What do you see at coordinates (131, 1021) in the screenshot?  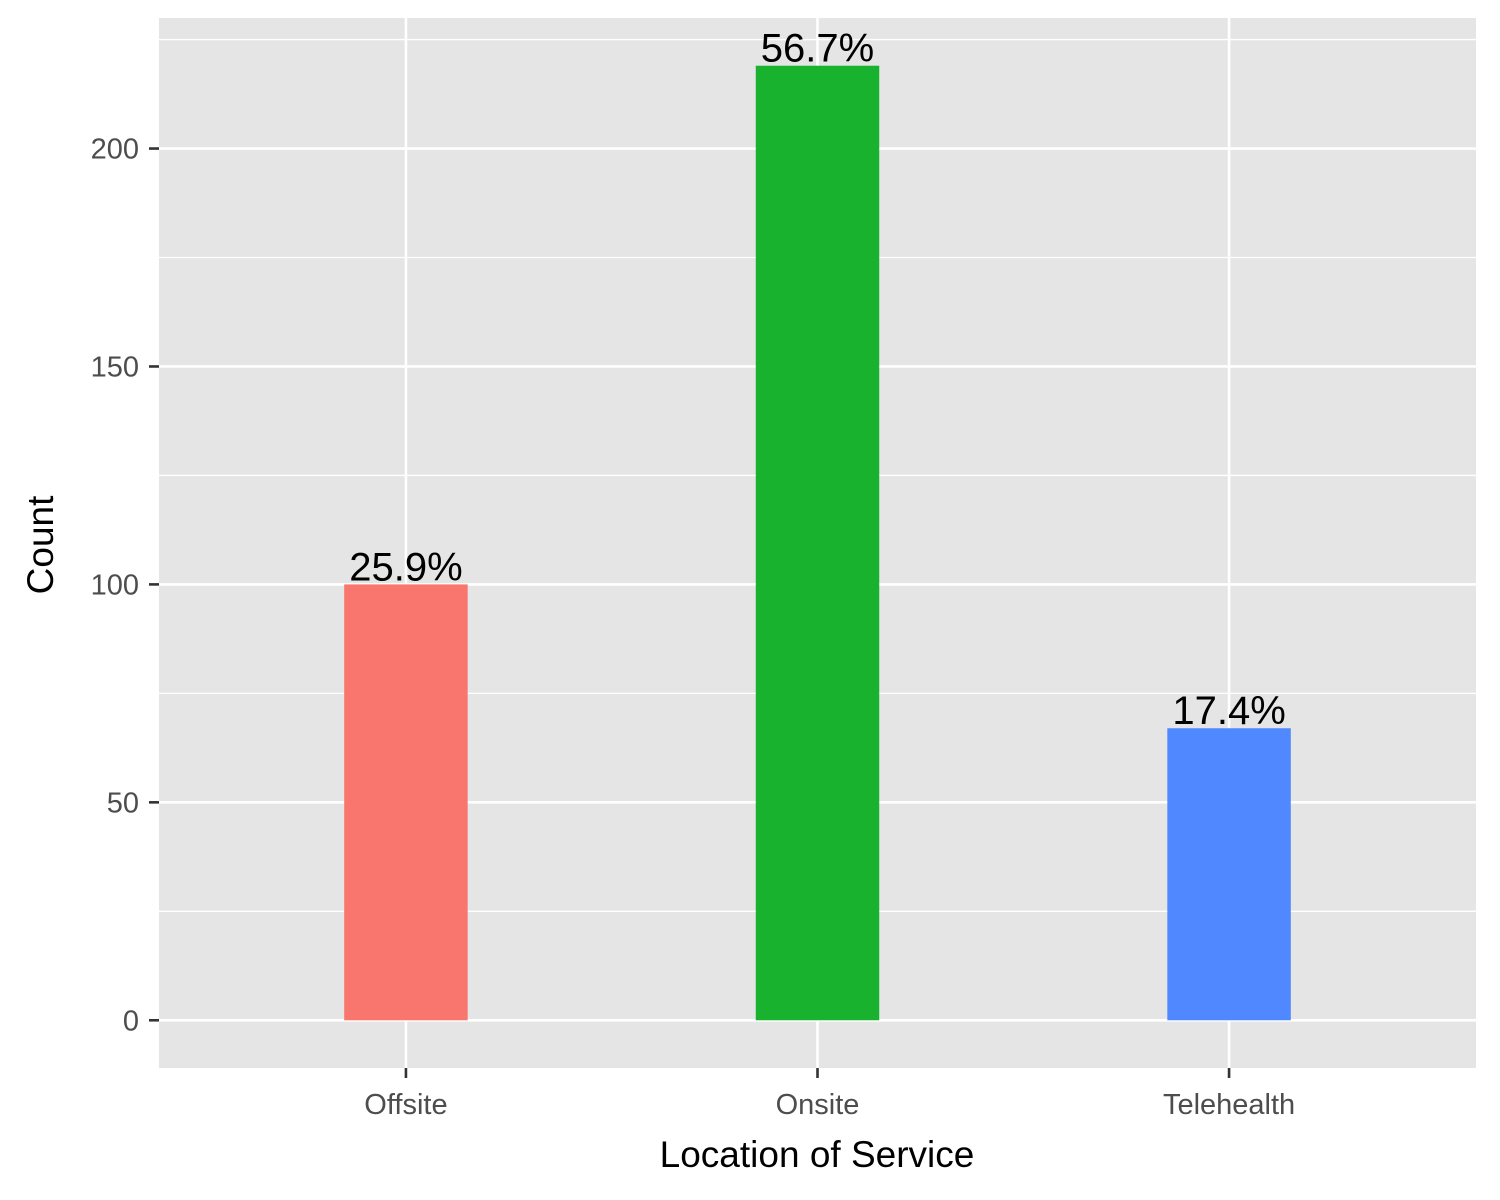 I see `y-tick-label: 0` at bounding box center [131, 1021].